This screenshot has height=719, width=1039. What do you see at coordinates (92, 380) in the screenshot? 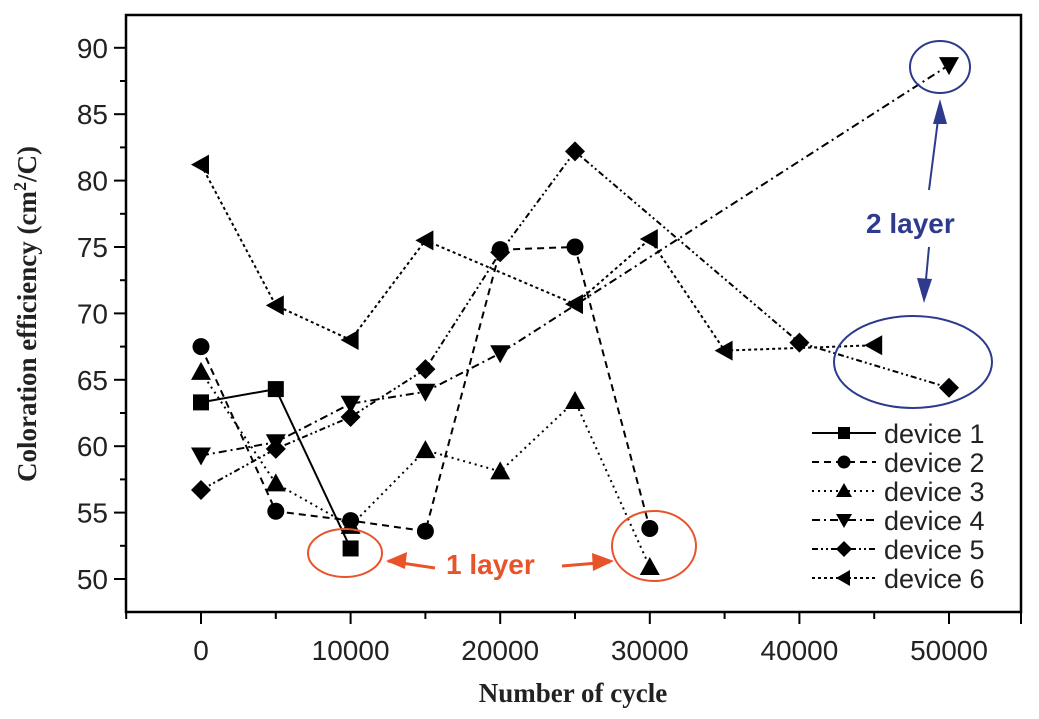
I see `y-tick-label: 65` at bounding box center [92, 380].